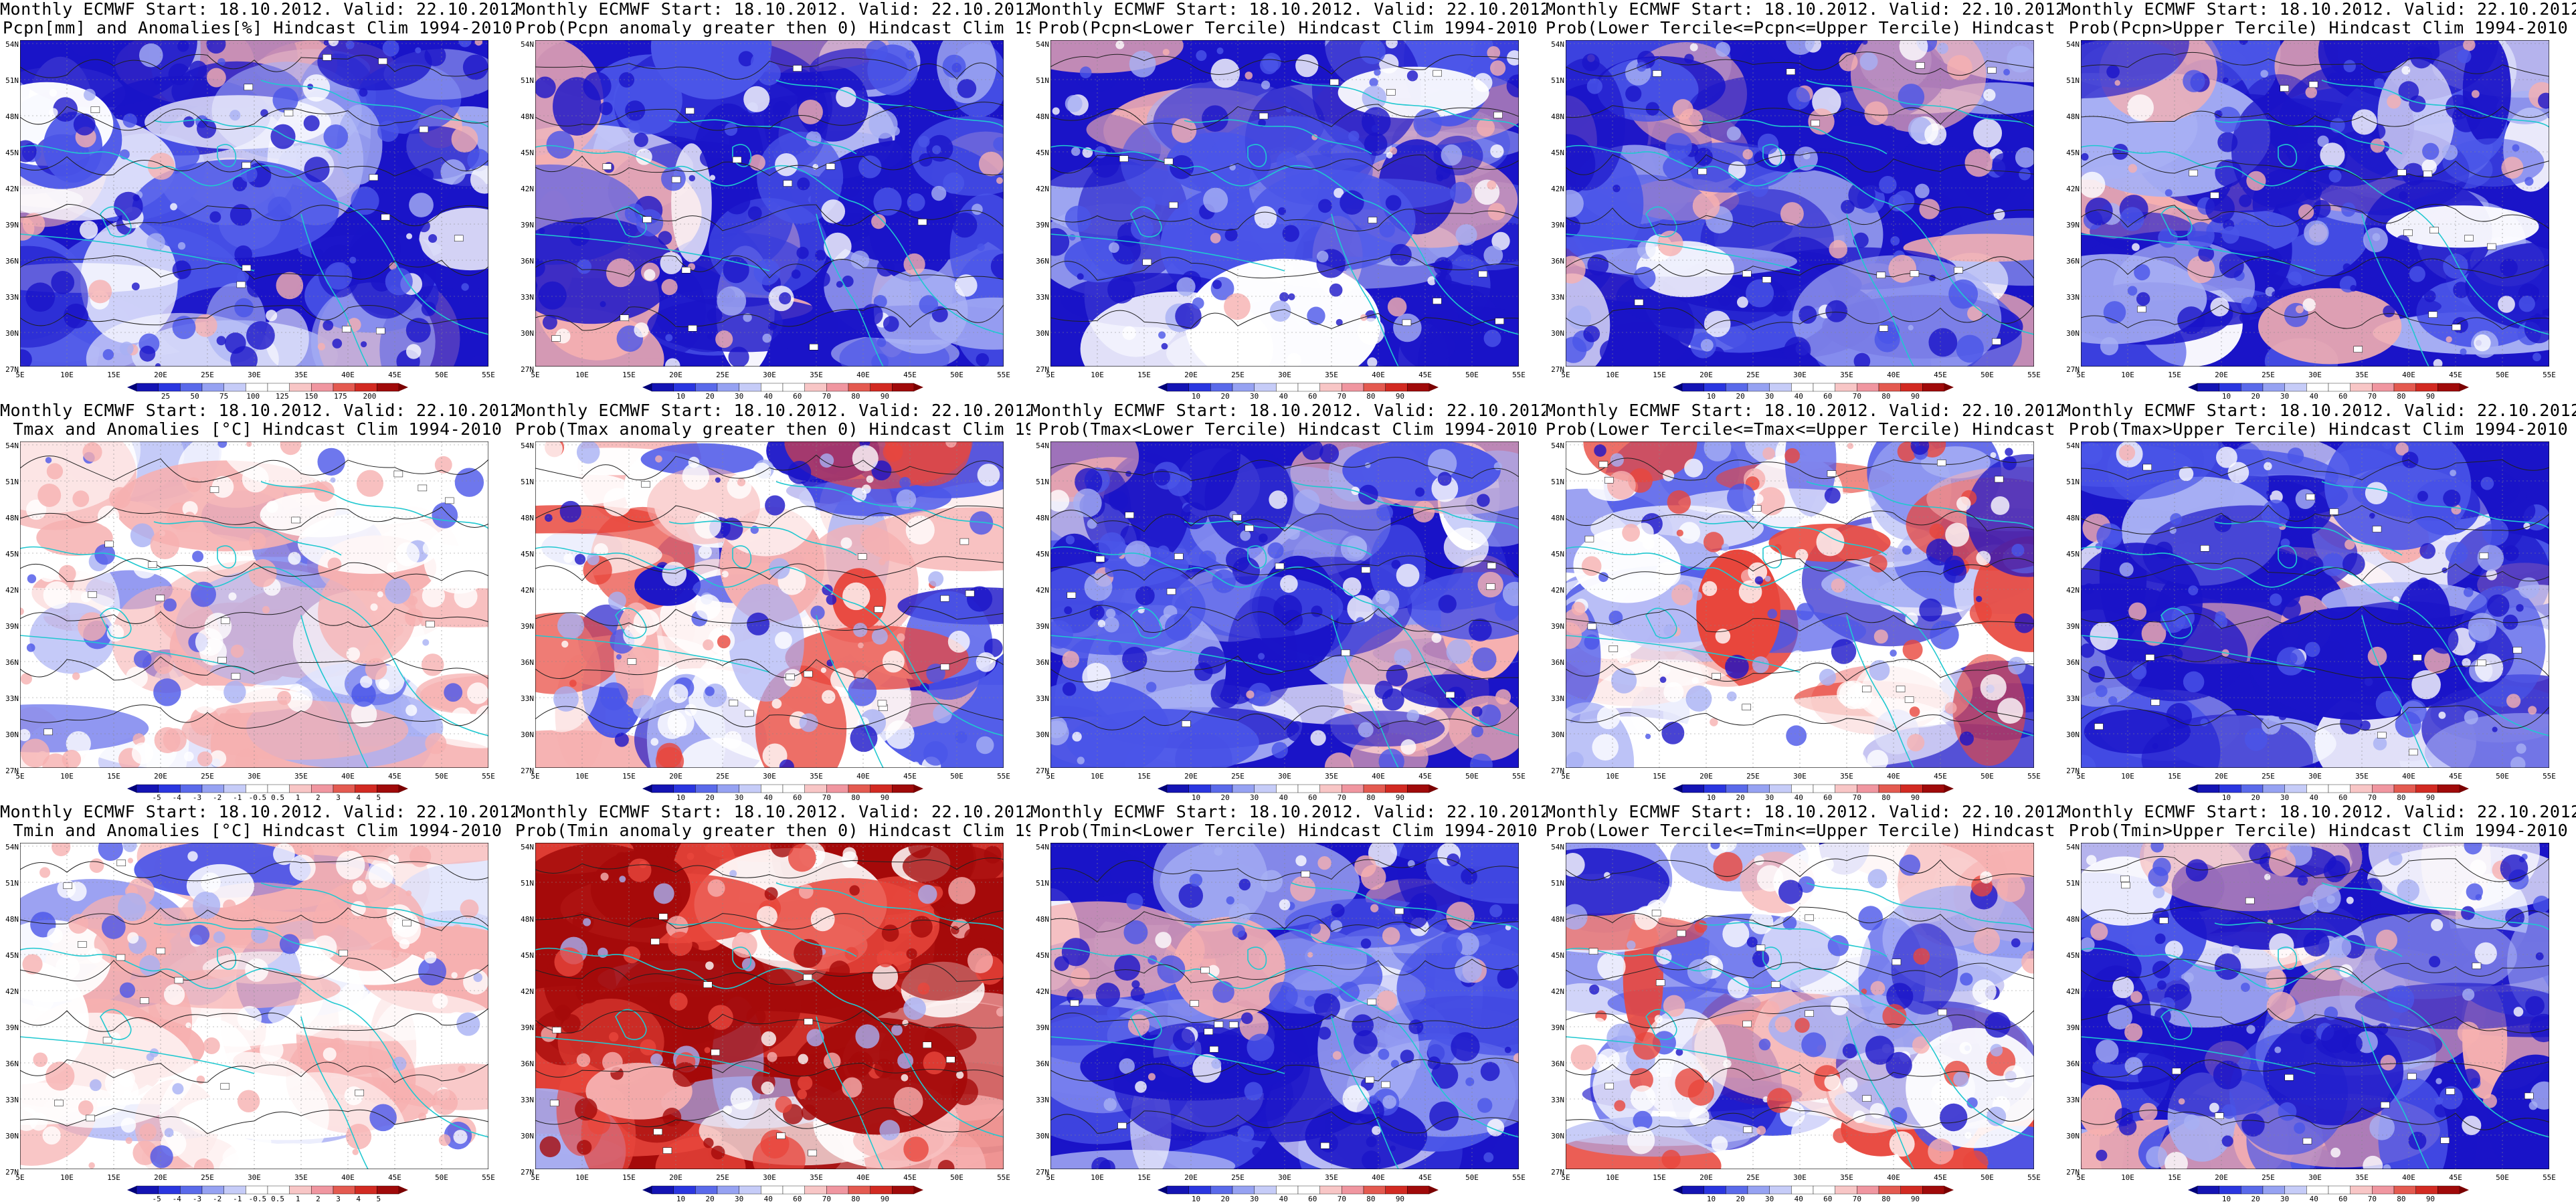 Image resolution: width=2576 pixels, height=1204 pixels. What do you see at coordinates (1949, 789) in the screenshot?
I see `colorbar-right-arrow` at bounding box center [1949, 789].